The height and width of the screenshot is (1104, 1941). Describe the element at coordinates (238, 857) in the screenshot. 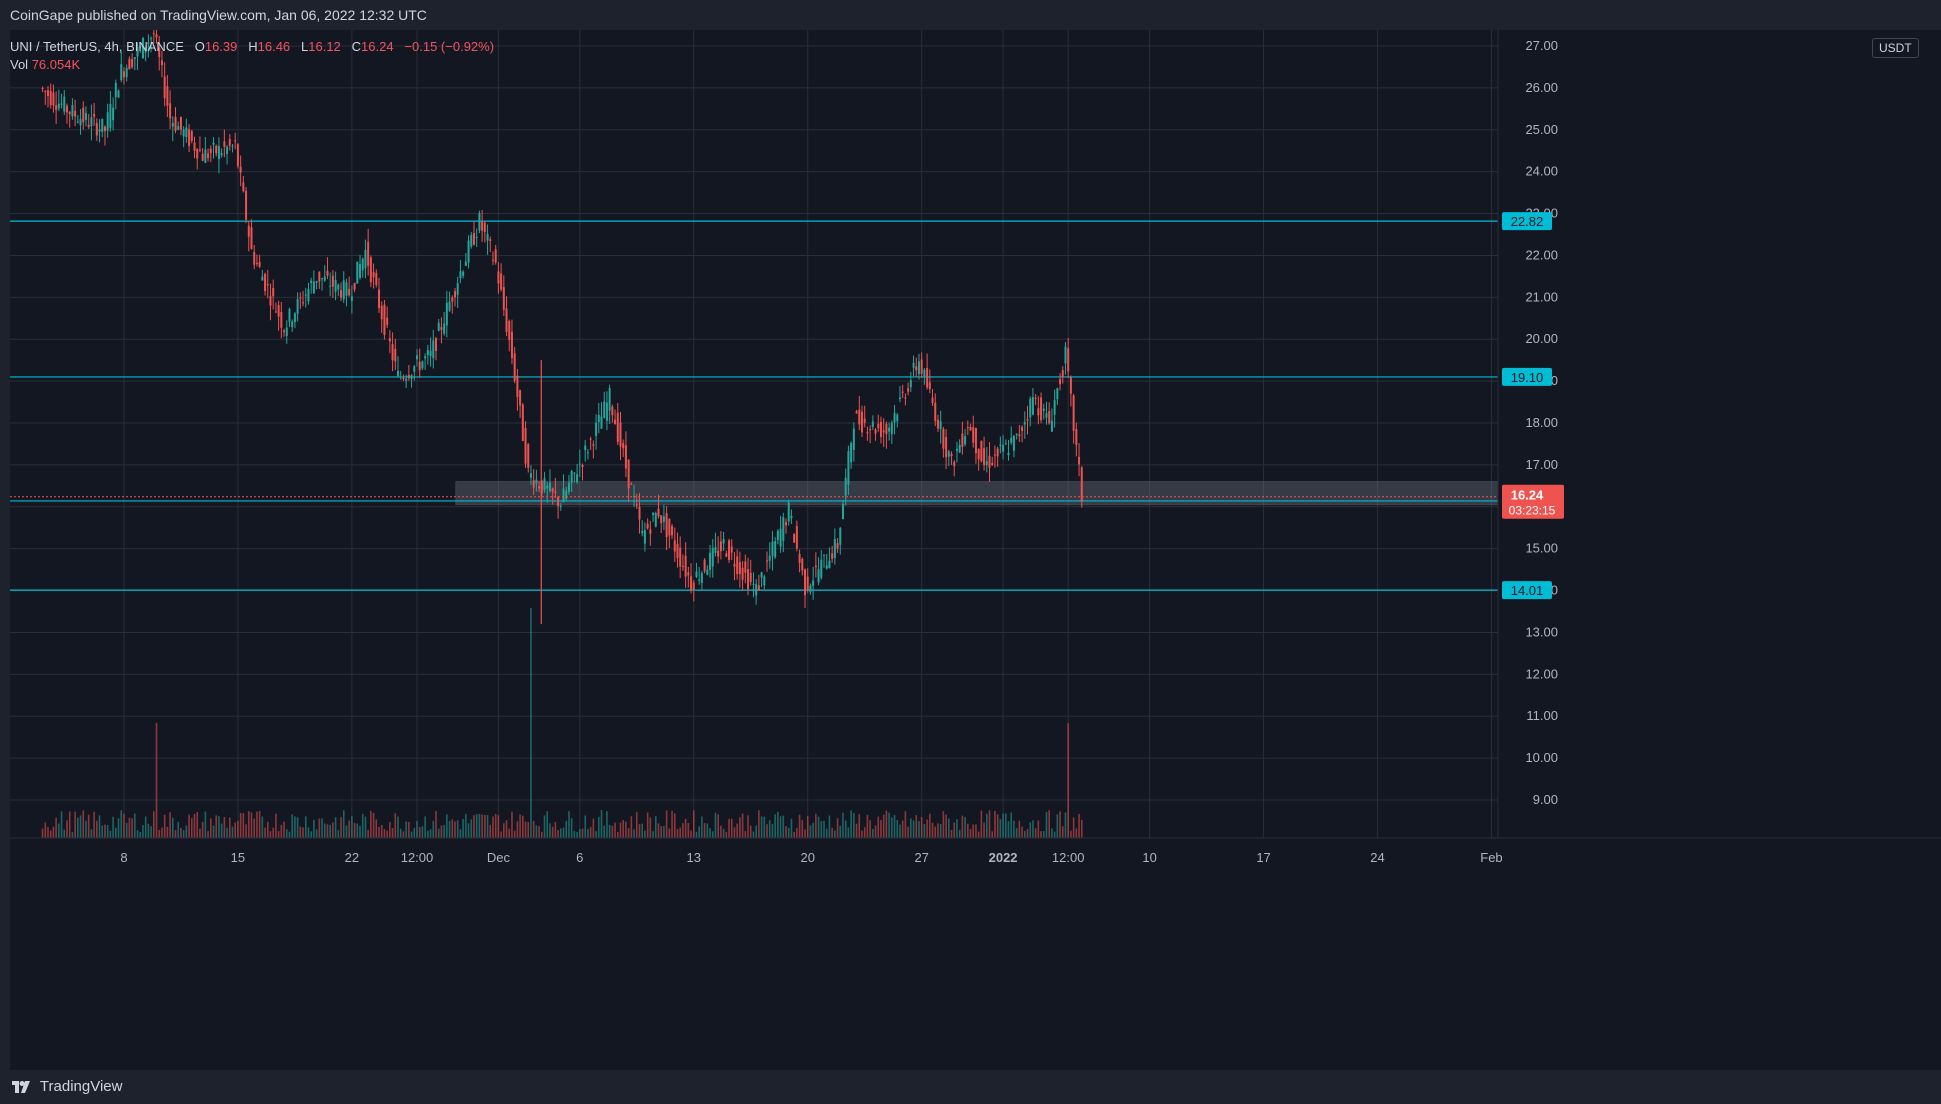

I see `time-tick-label: 15` at that location.